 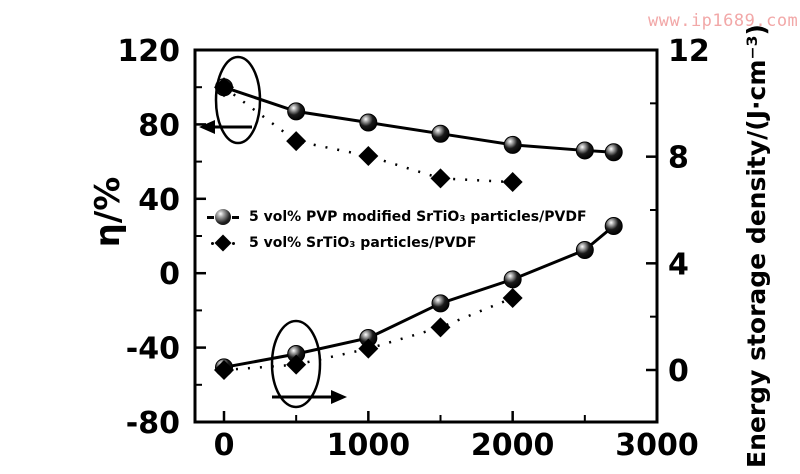 What do you see at coordinates (369, 445) in the screenshot?
I see `svg-text: 1000` at bounding box center [369, 445].